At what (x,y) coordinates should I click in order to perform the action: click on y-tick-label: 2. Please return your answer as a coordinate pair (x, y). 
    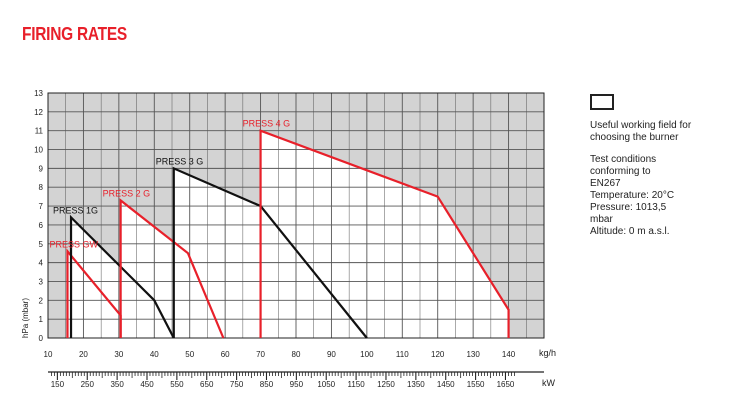
    Looking at the image, I should click on (41, 300).